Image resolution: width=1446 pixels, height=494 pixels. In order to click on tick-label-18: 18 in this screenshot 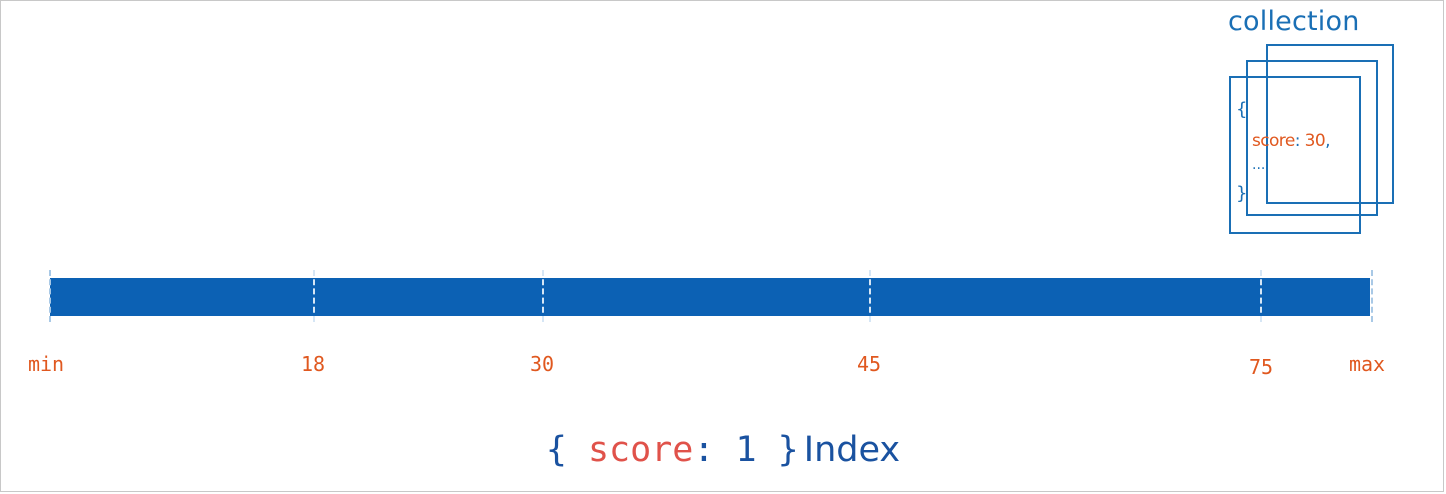, I will do `click(313, 364)`.